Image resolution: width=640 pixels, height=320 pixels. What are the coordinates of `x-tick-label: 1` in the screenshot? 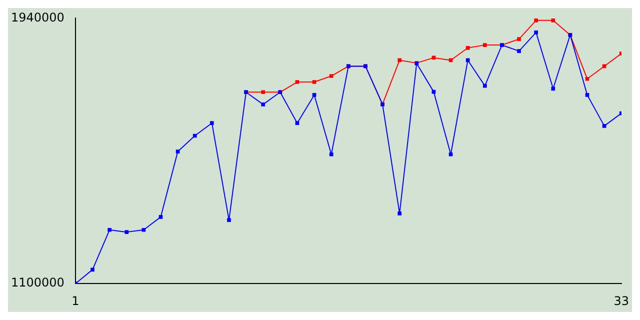 It's located at (76, 301).